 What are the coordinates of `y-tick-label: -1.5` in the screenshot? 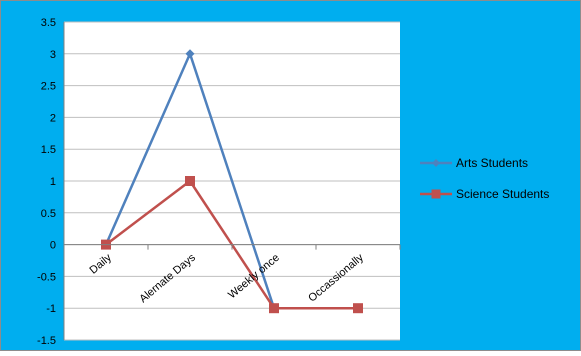 It's located at (46, 341).